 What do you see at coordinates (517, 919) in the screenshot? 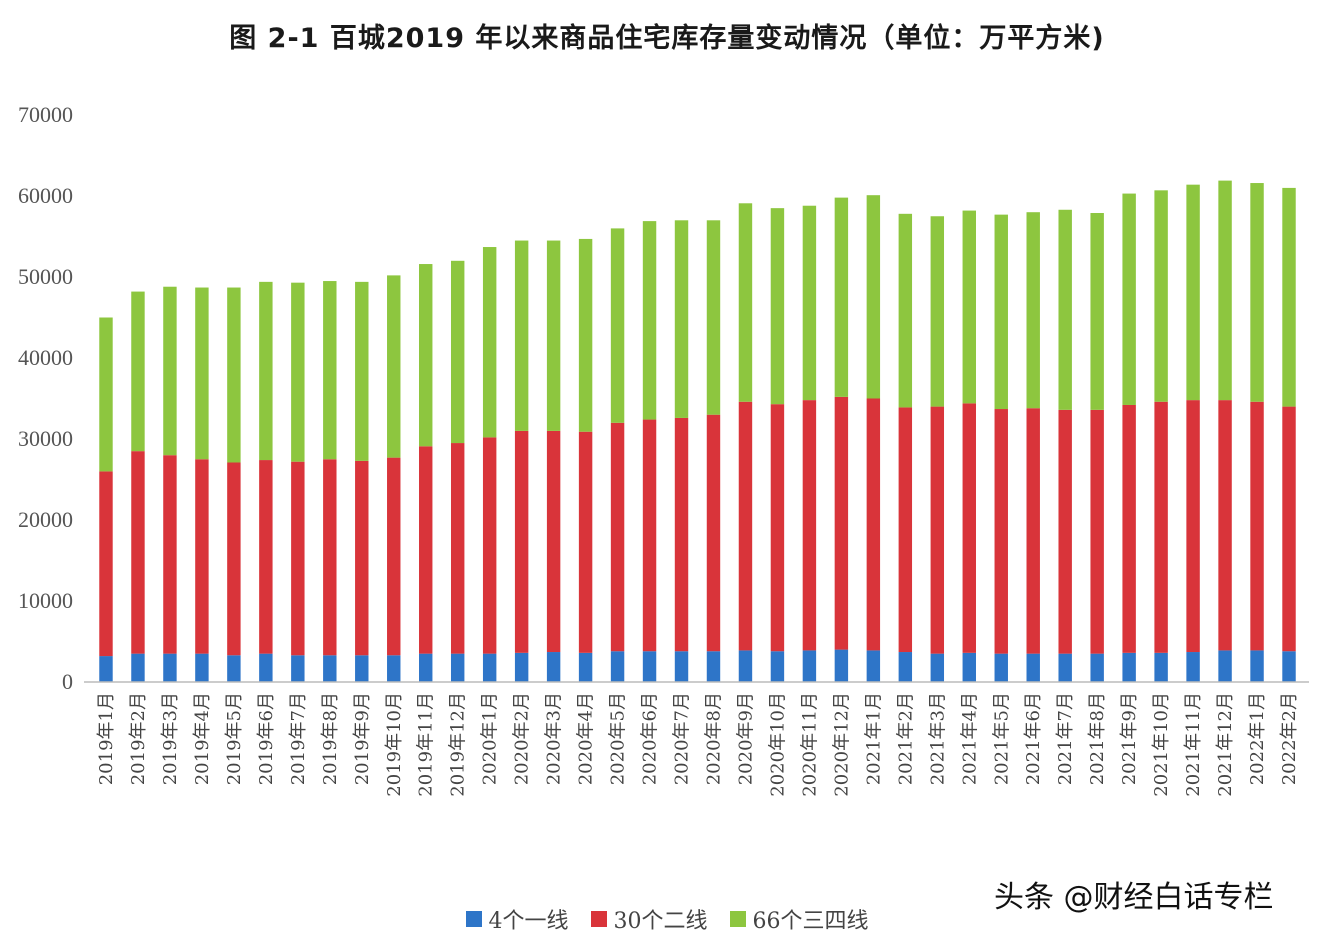
I see `legend-item-tier1: 4个一线` at bounding box center [517, 919].